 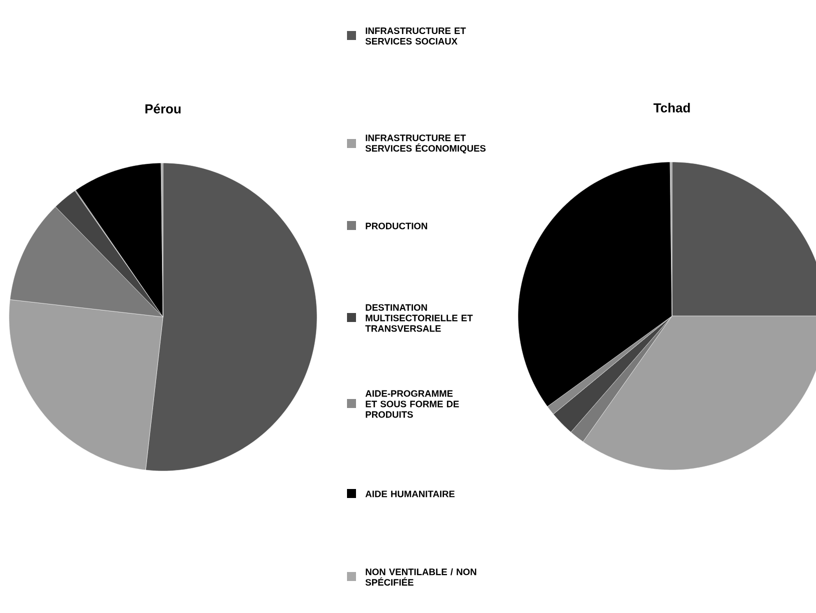 What do you see at coordinates (425, 144) in the screenshot?
I see `legend-label: INFRASTRUCTURE ET SERVICES ÉCONOMIQUES` at bounding box center [425, 144].